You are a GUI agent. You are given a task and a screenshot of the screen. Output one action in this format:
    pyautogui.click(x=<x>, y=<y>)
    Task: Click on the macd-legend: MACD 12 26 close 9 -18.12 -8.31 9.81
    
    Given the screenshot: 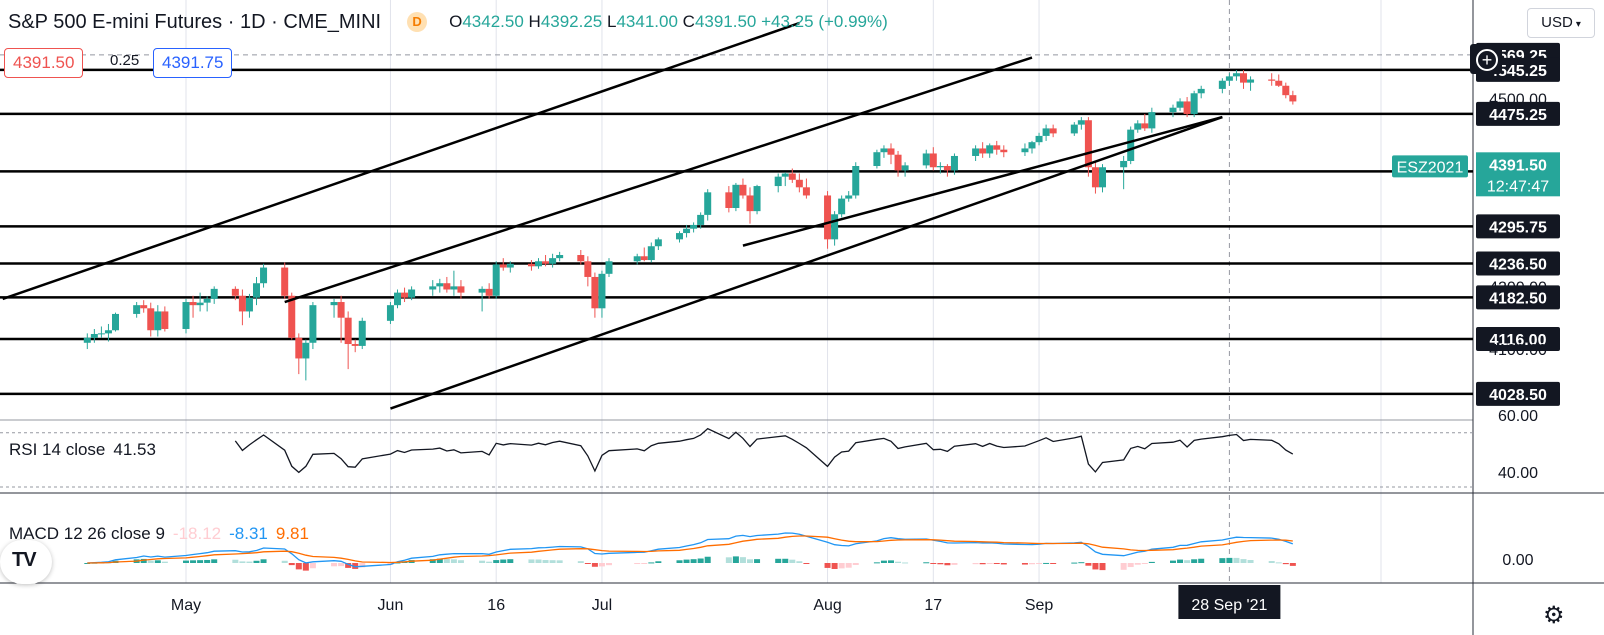 What is the action you would take?
    pyautogui.click(x=159, y=534)
    